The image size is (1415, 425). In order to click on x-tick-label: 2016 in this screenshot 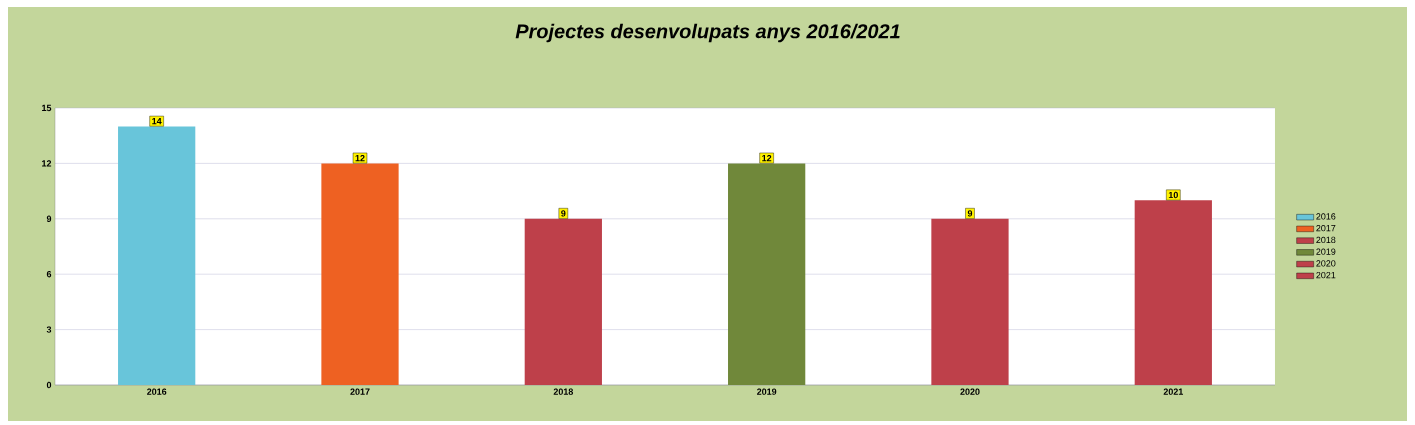, I will do `click(157, 391)`.